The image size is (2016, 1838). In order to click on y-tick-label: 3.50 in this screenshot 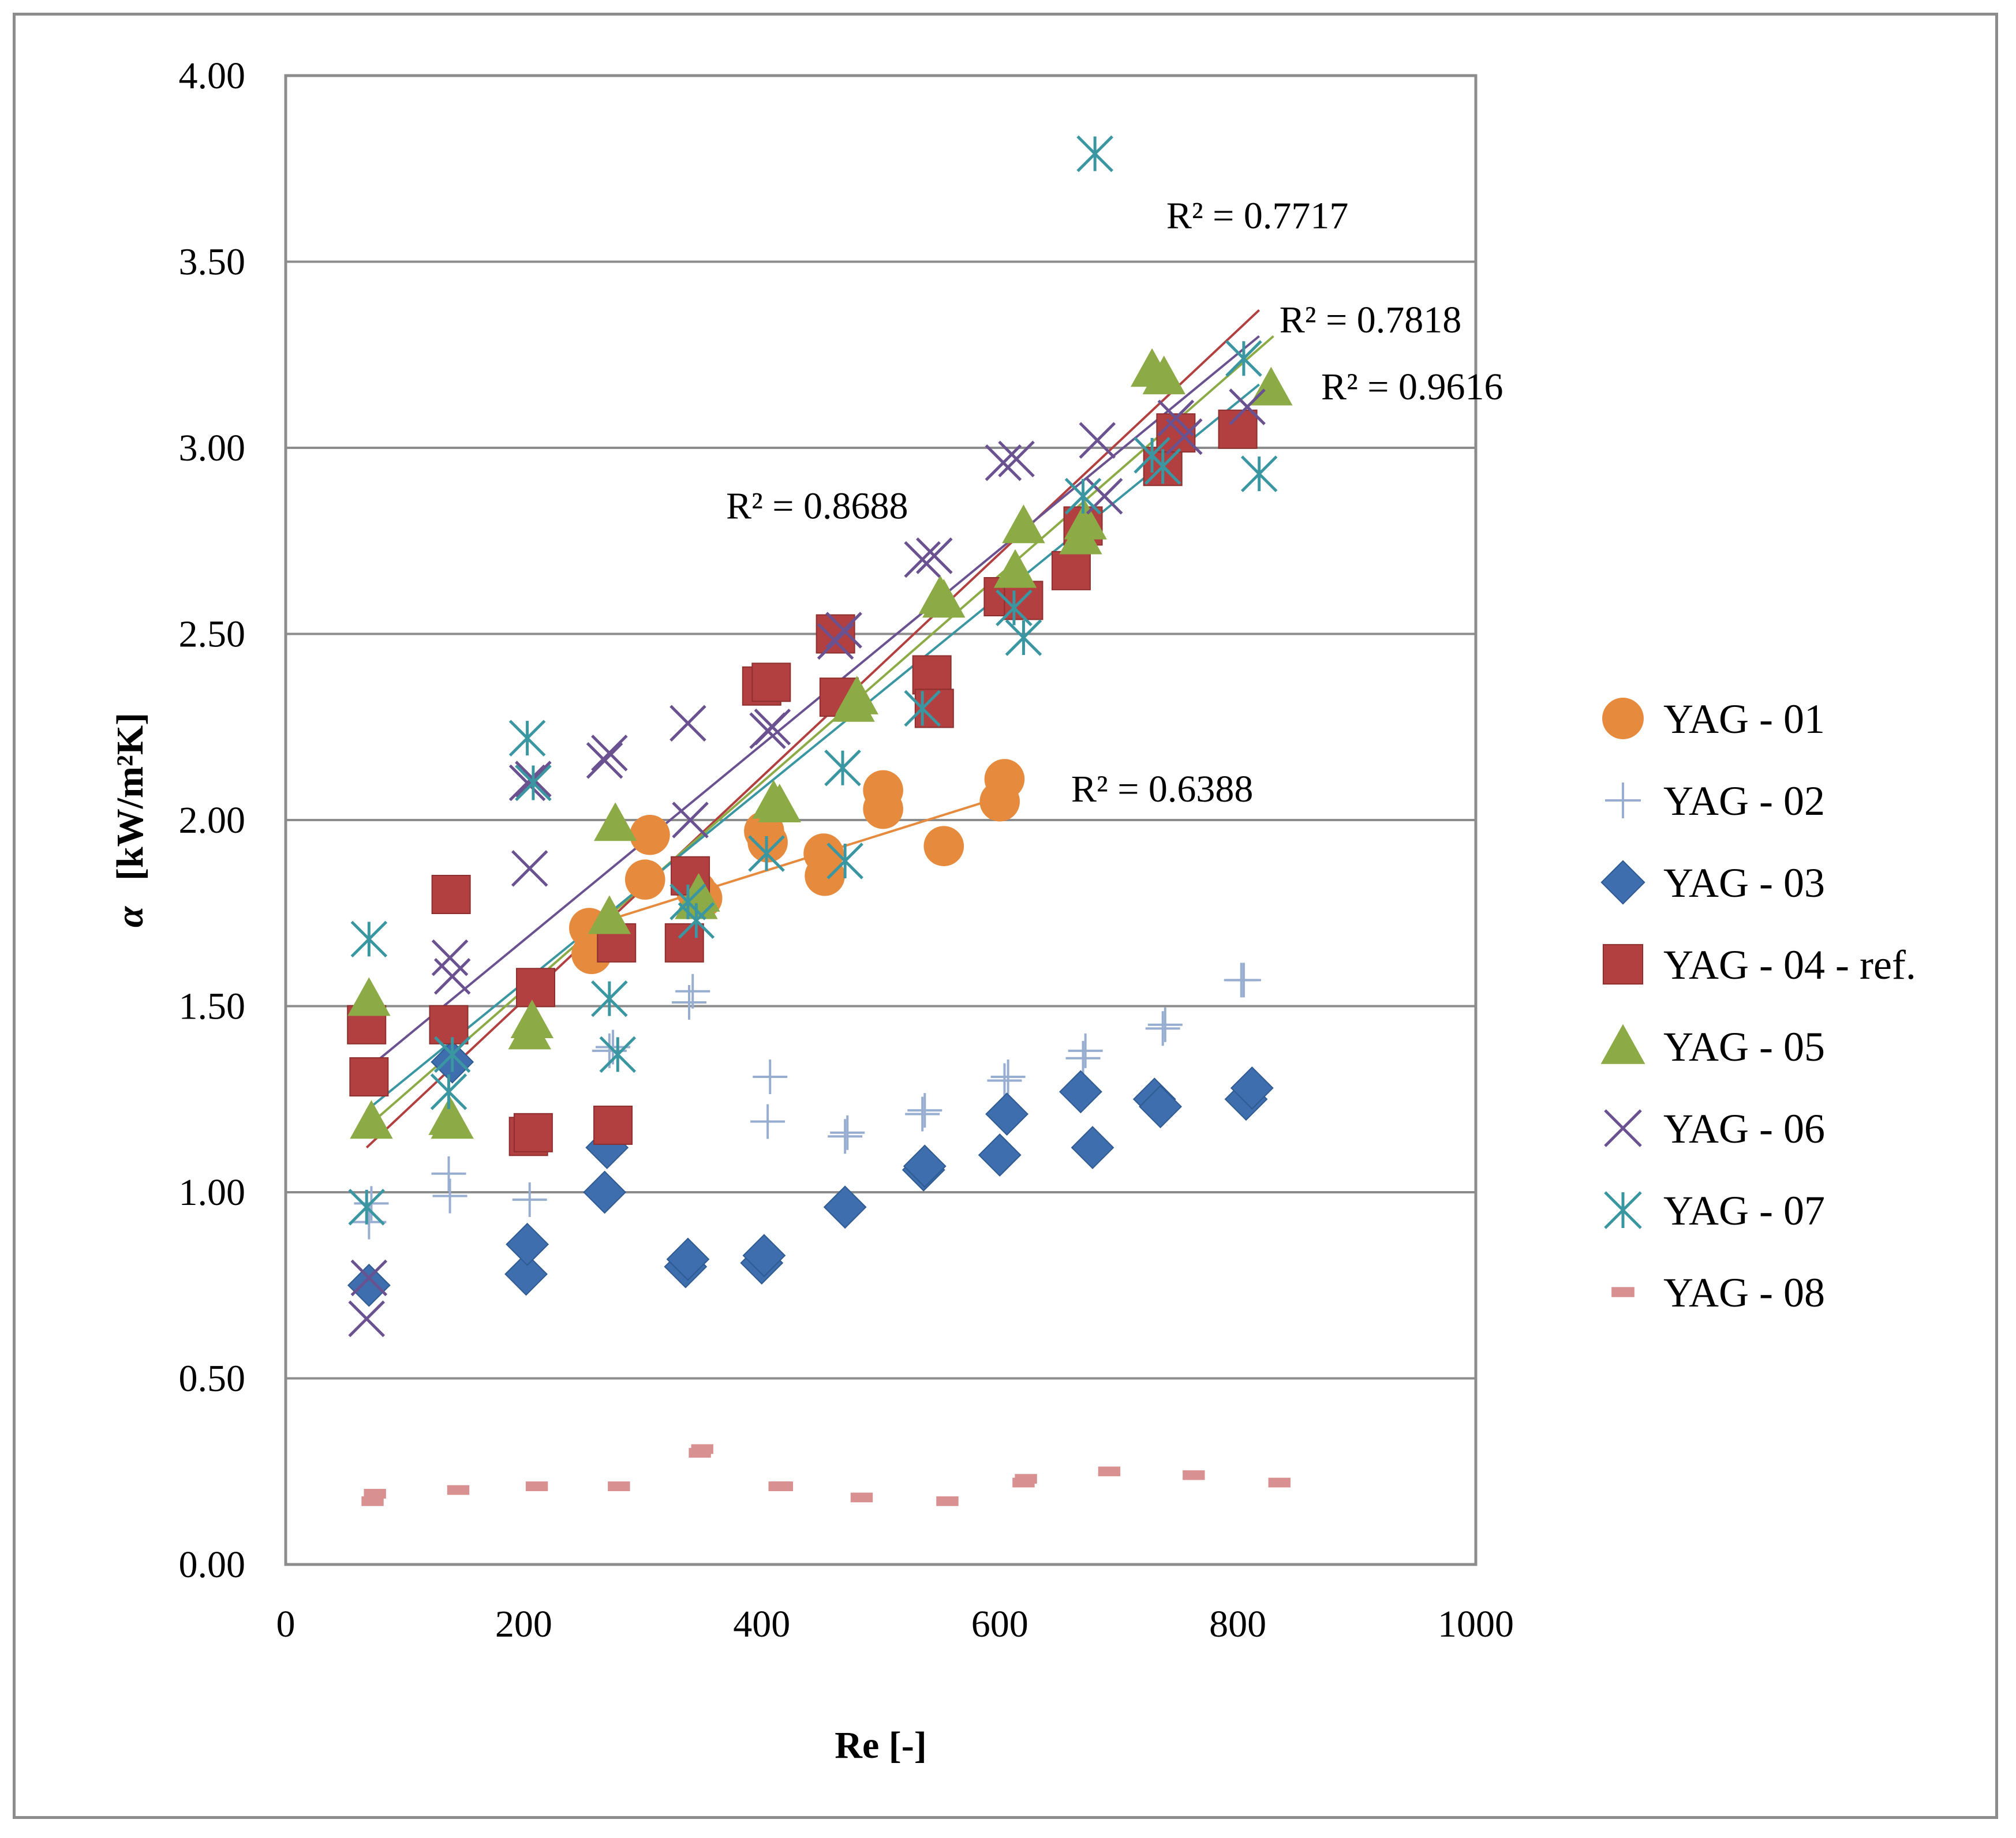, I will do `click(212, 262)`.